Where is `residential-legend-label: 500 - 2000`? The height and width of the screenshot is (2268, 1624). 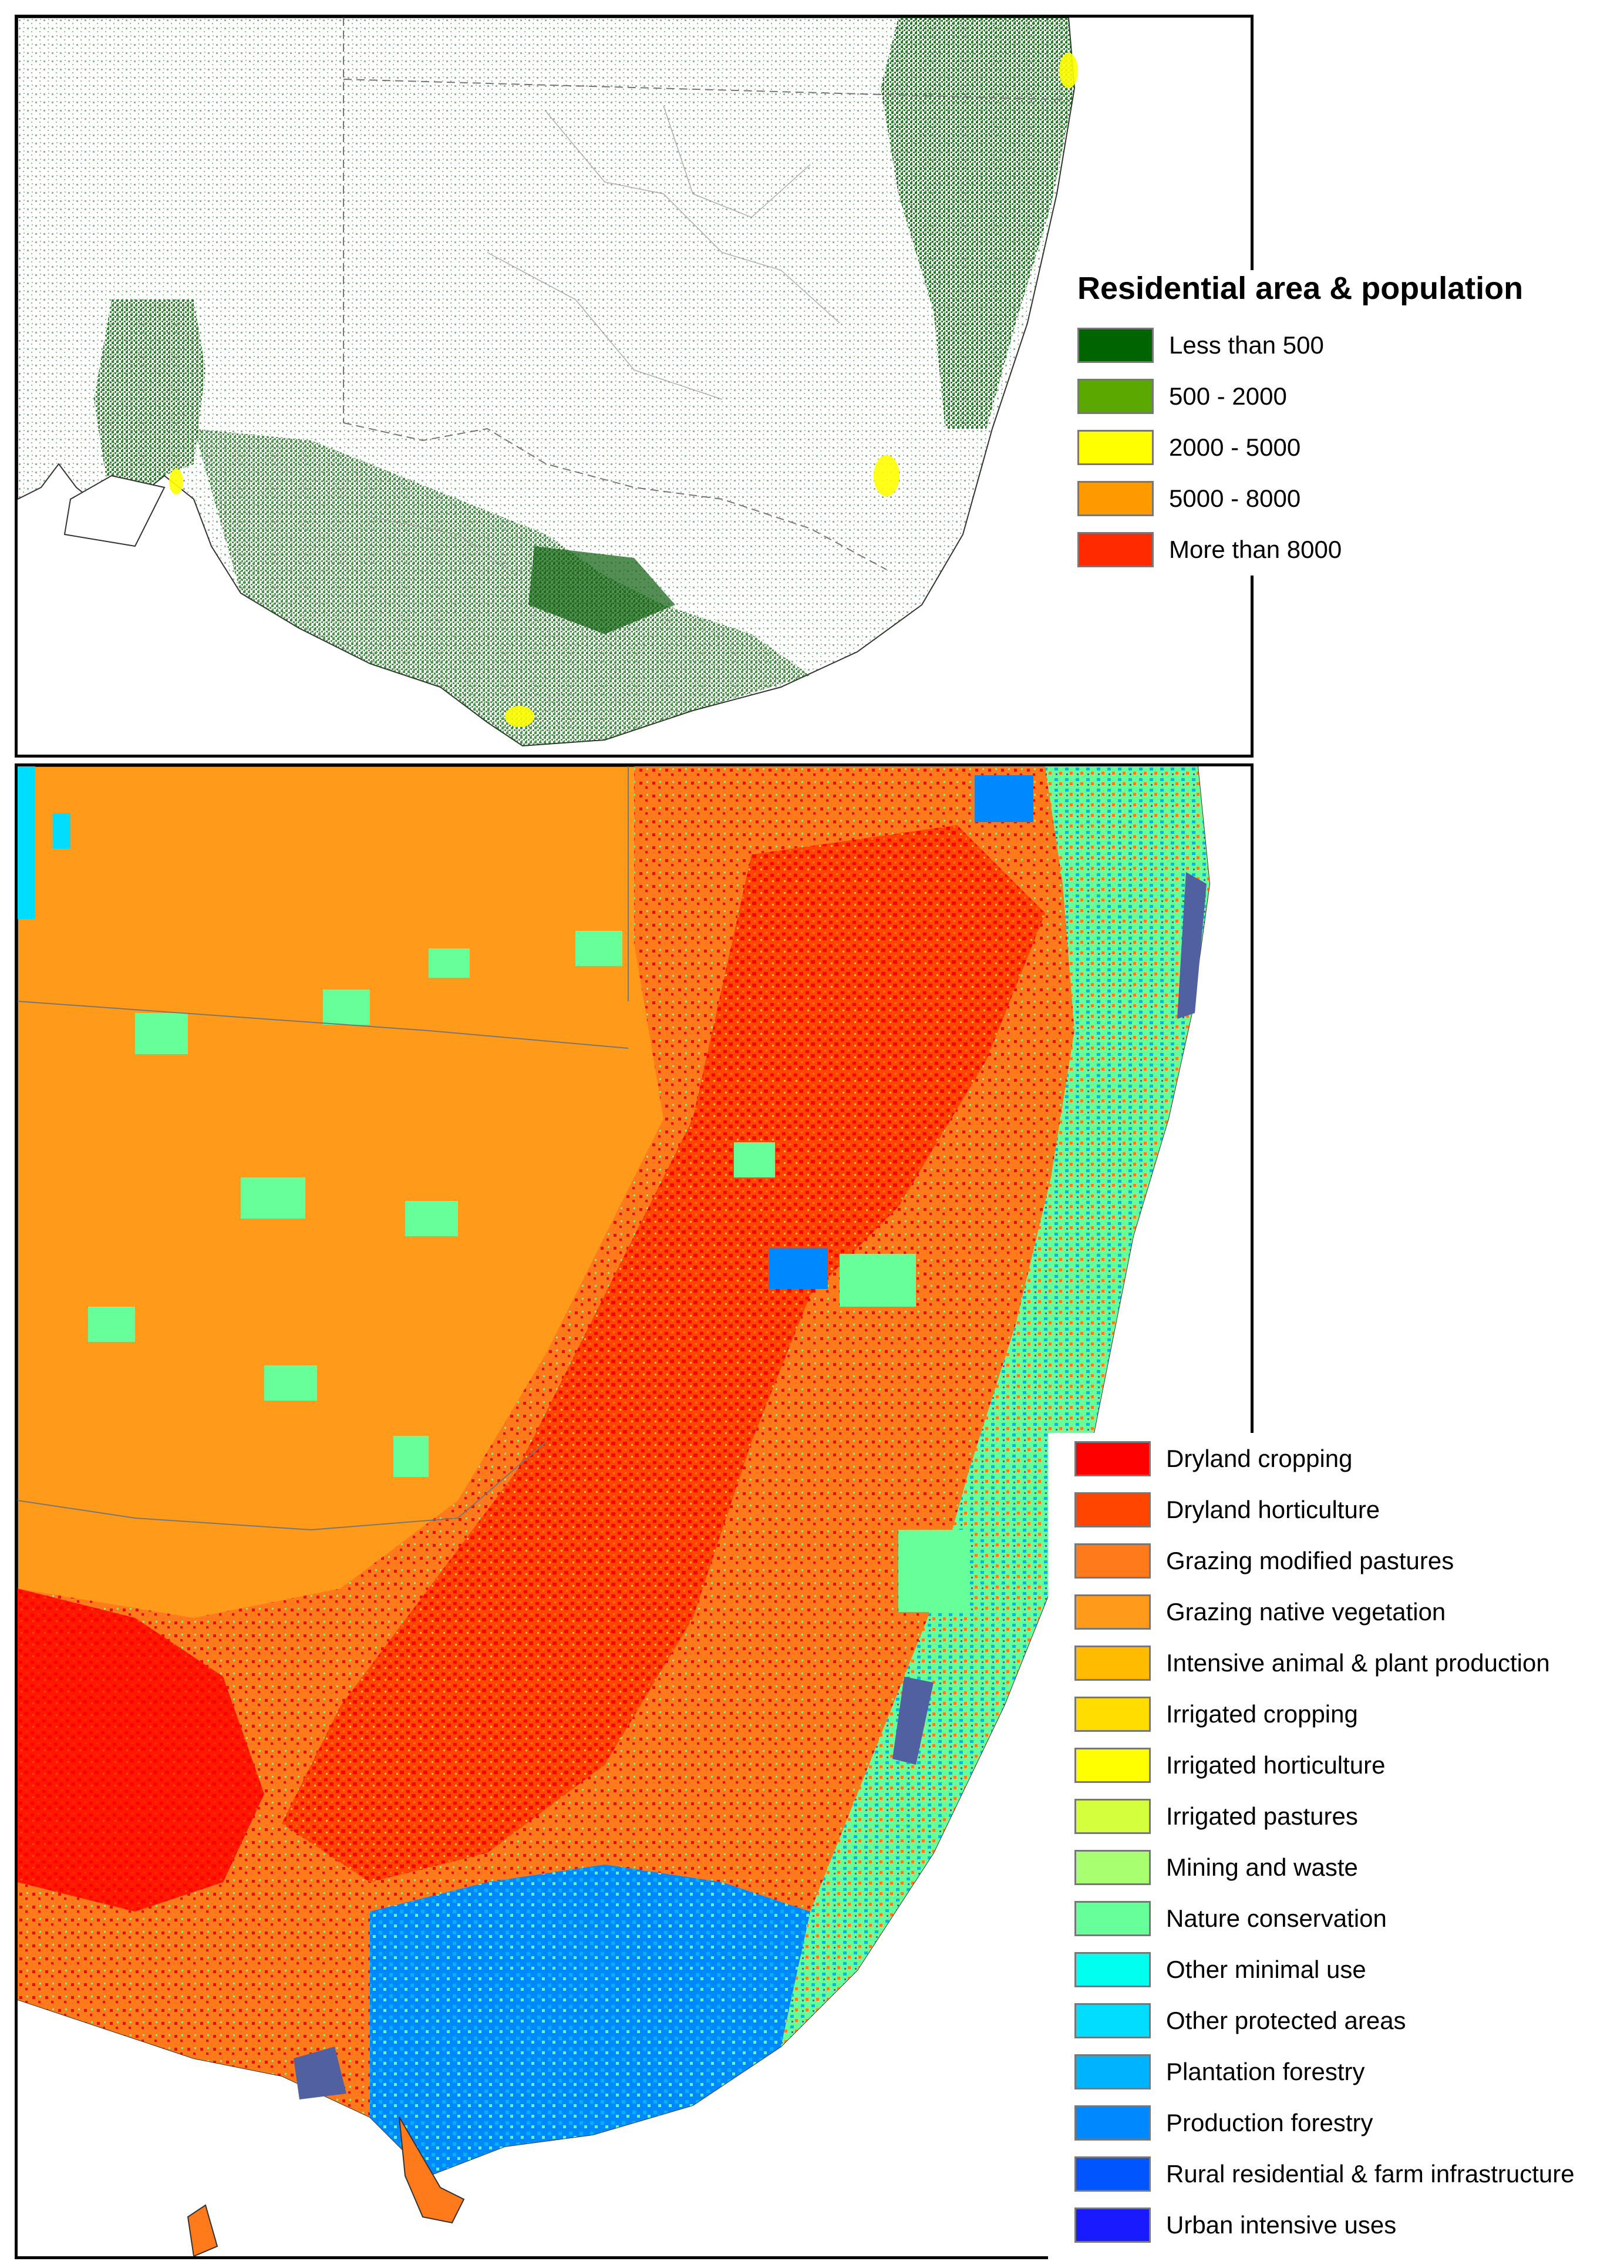
residential-legend-label: 500 - 2000 is located at coordinates (1228, 396).